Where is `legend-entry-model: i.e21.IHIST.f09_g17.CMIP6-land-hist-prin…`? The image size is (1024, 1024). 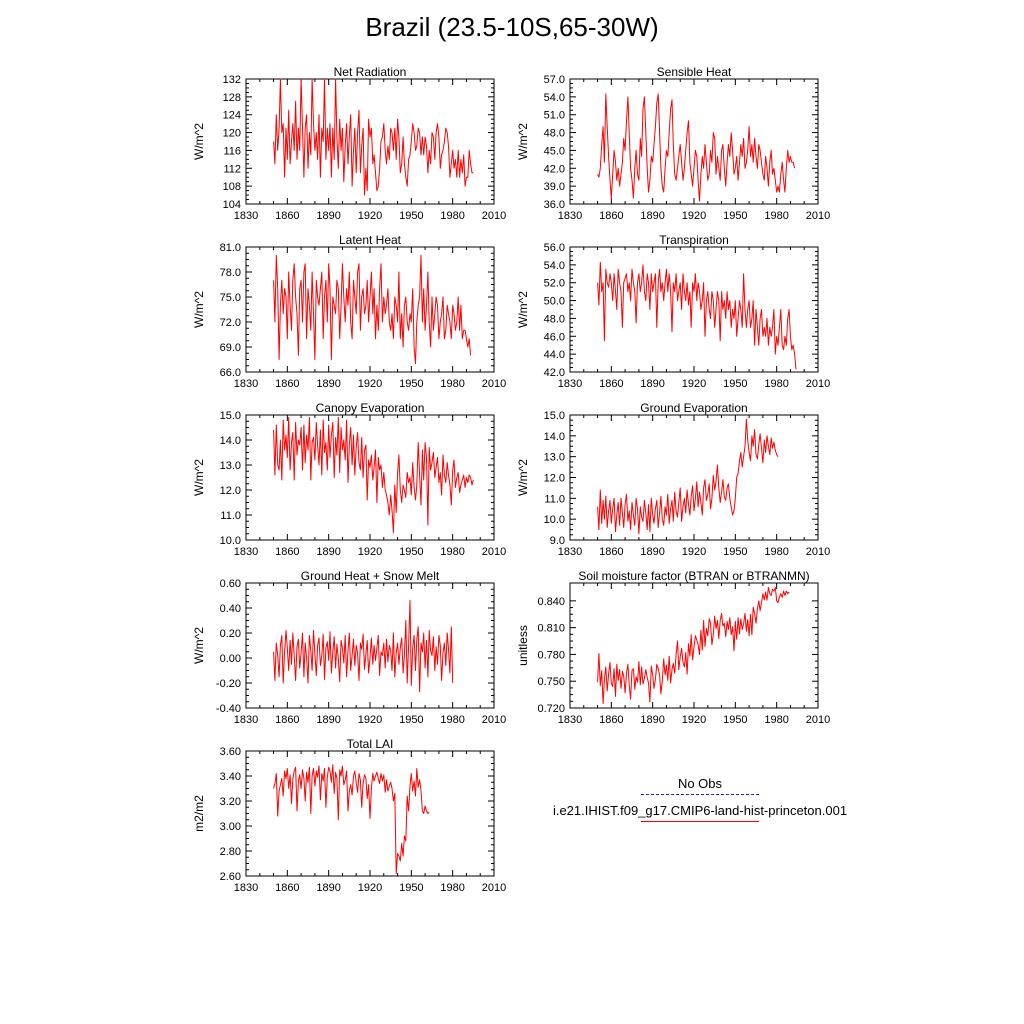
legend-entry-model: i.e21.IHIST.f09_g17.CMIP6-land-hist-prin… is located at coordinates (700, 812).